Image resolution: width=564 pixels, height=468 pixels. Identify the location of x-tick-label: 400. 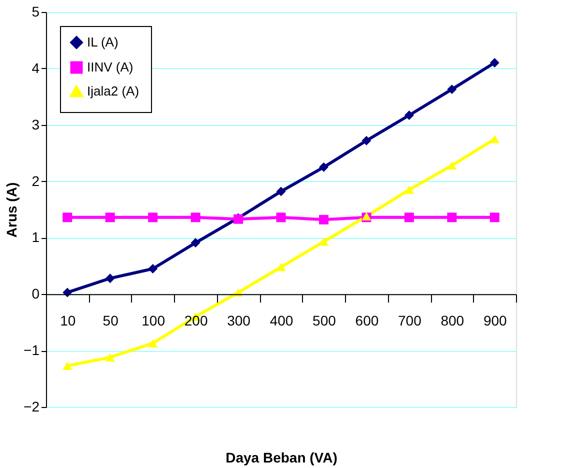
(282, 320).